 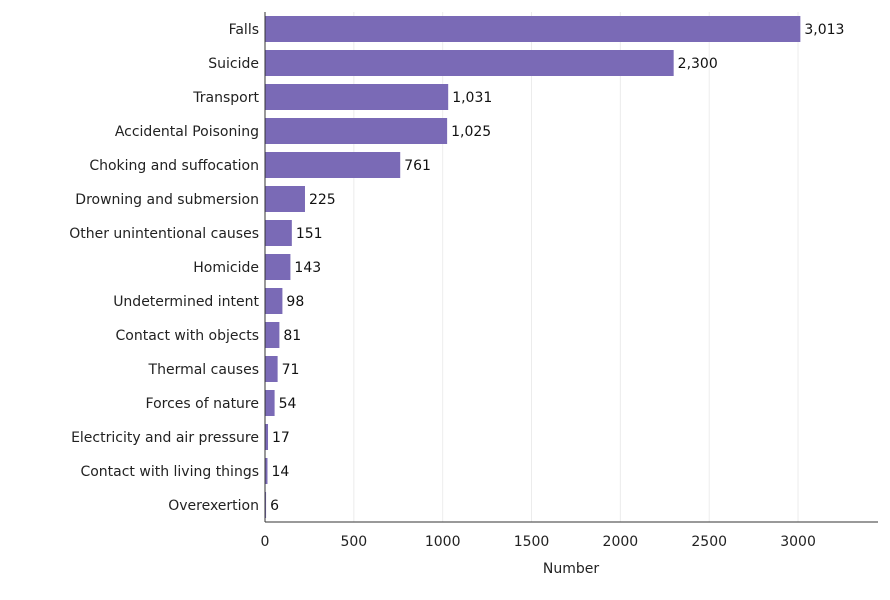 I want to click on value-label: 225, so click(x=322, y=200).